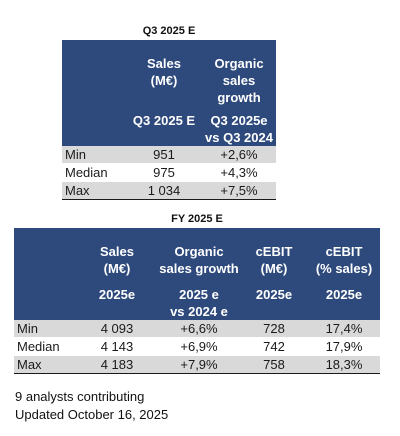 This screenshot has width=400, height=436. Describe the element at coordinates (92, 414) in the screenshot. I see `updated-date-note: Updated October 16, 2025` at that location.